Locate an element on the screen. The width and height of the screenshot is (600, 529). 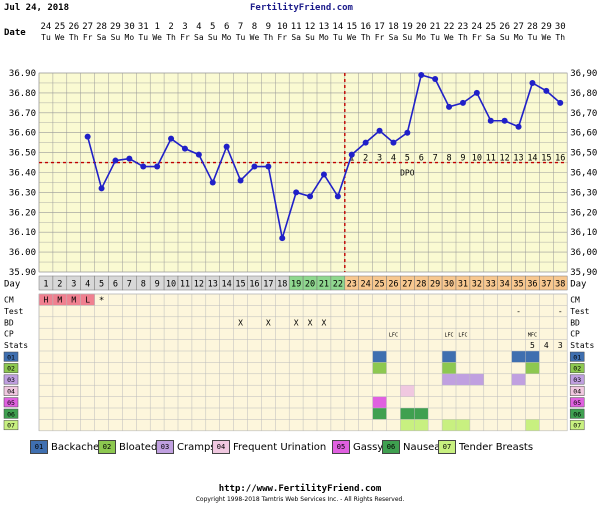
day-number: 29 is located at coordinates (435, 285).